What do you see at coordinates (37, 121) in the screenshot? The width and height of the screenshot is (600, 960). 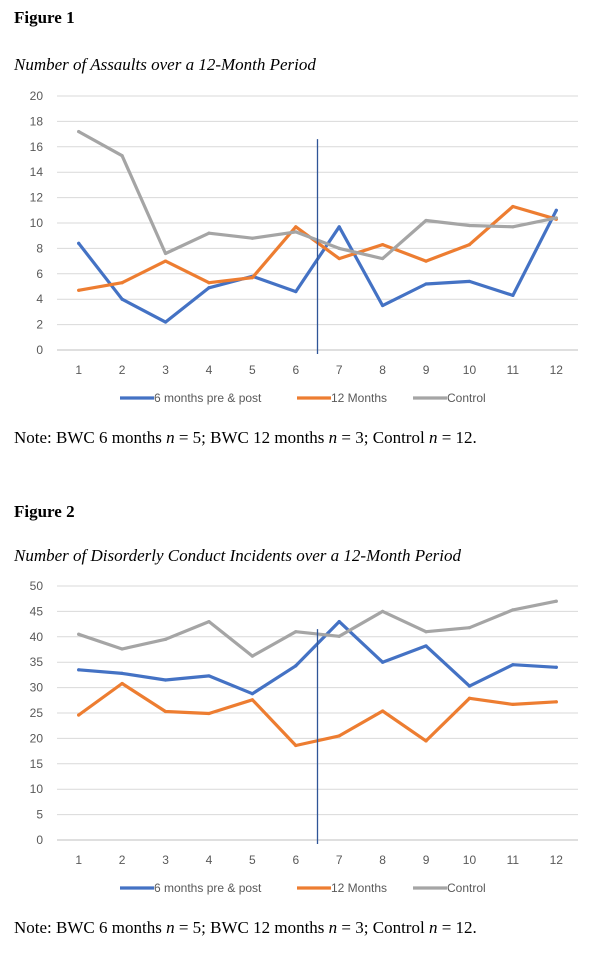 I see `y-tick-label: 18` at bounding box center [37, 121].